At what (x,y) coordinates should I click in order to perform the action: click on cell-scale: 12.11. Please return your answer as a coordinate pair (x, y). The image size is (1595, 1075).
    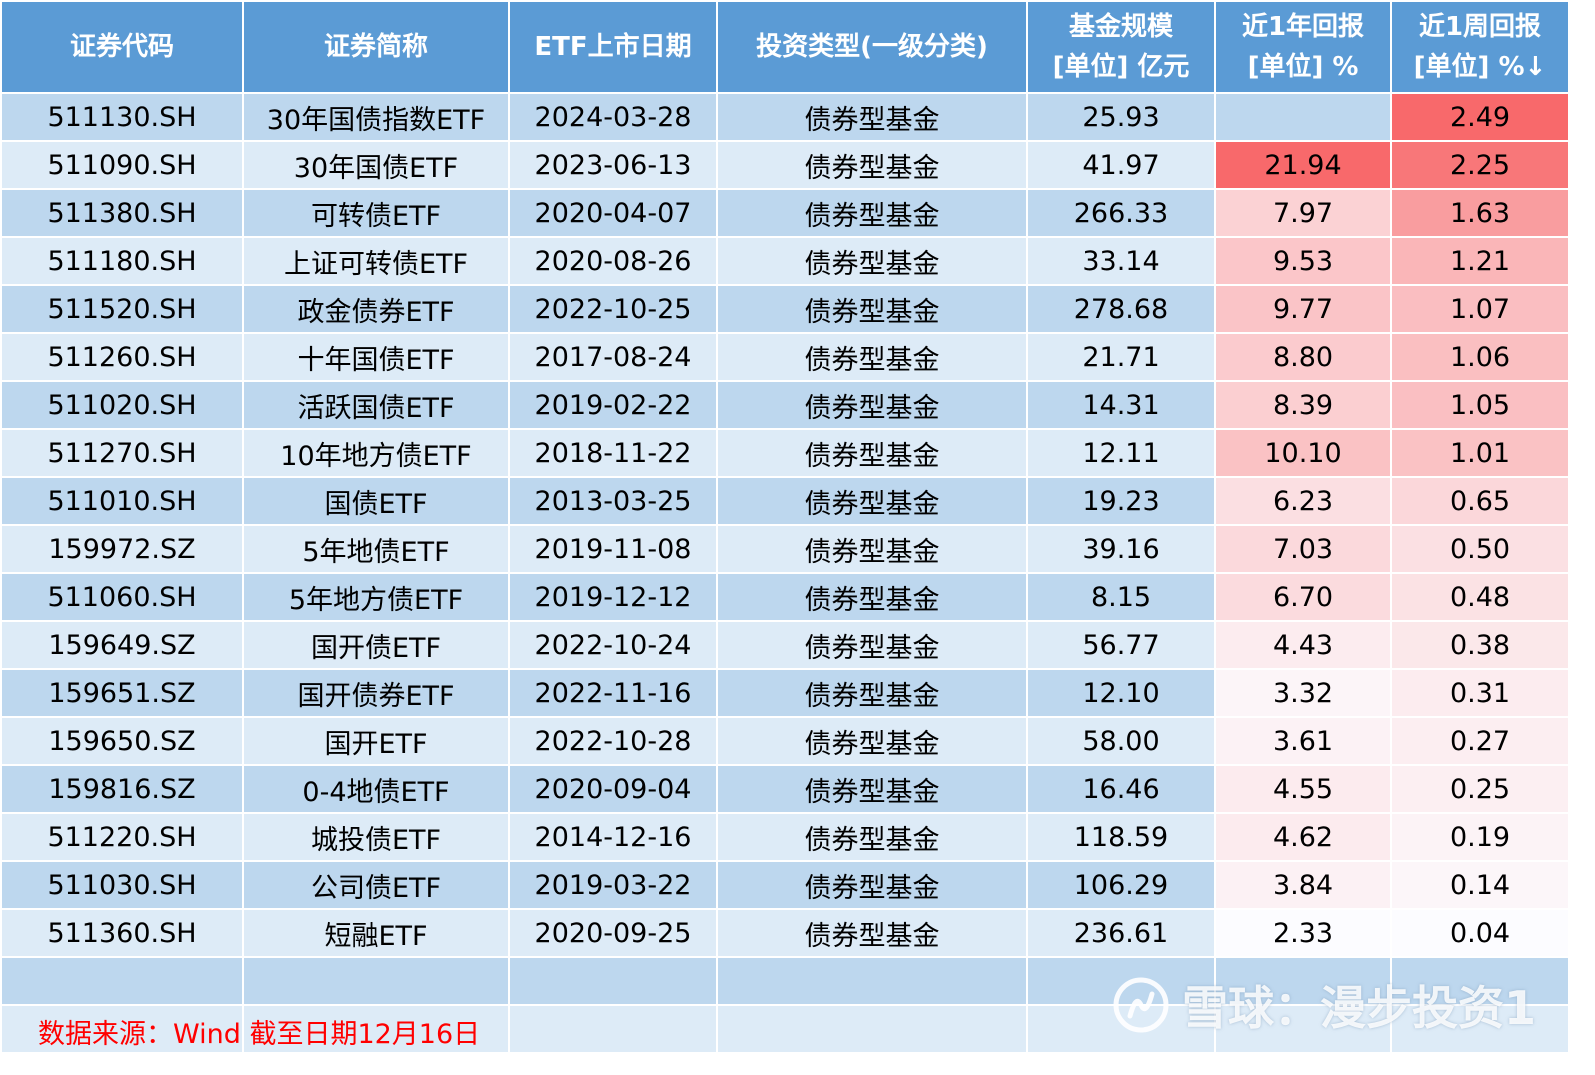
    Looking at the image, I should click on (1121, 453).